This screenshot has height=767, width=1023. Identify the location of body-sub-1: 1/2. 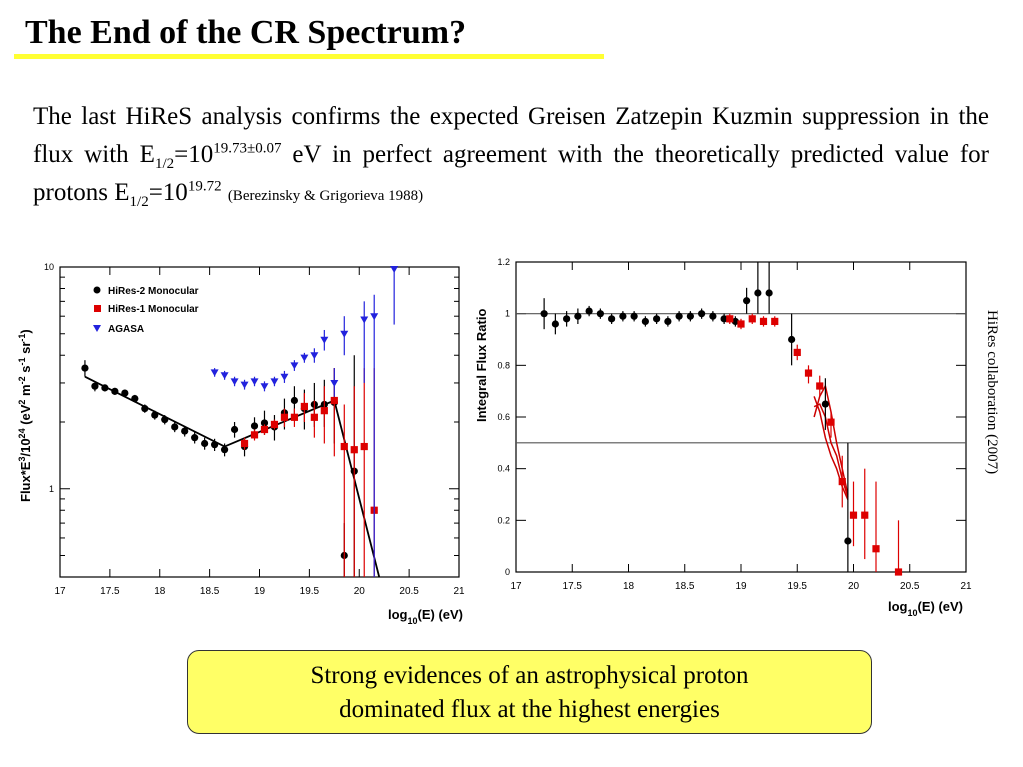
(164, 164).